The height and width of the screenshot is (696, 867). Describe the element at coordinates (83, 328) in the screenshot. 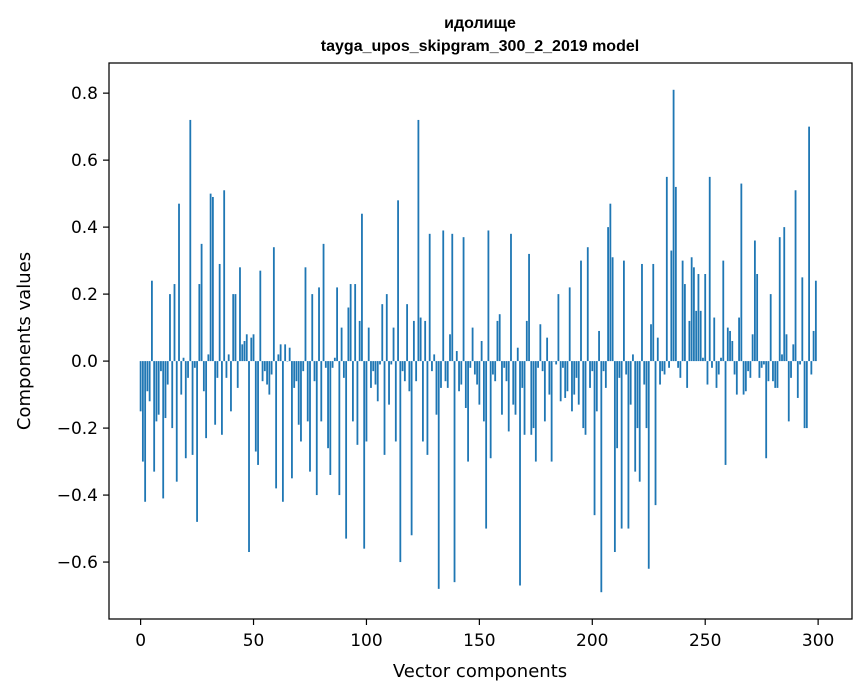

I see `y-axis-ticks: −0.6 −0.4 −0.2 0.0 0.2 0.4 0.6 0.8` at that location.